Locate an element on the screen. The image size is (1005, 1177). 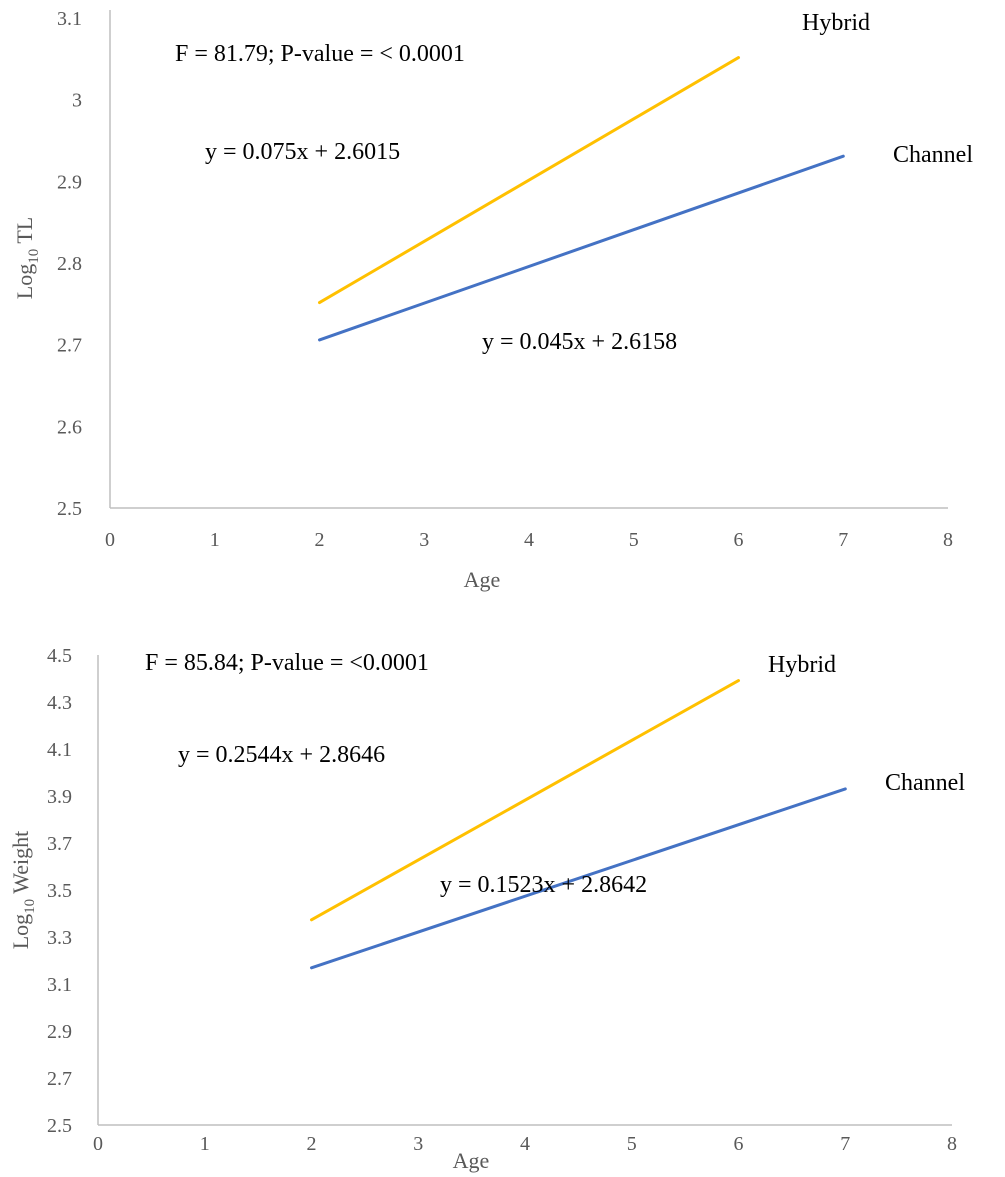
stat-annotation: F = 85.84; P-value = <0.0001 is located at coordinates (287, 663).